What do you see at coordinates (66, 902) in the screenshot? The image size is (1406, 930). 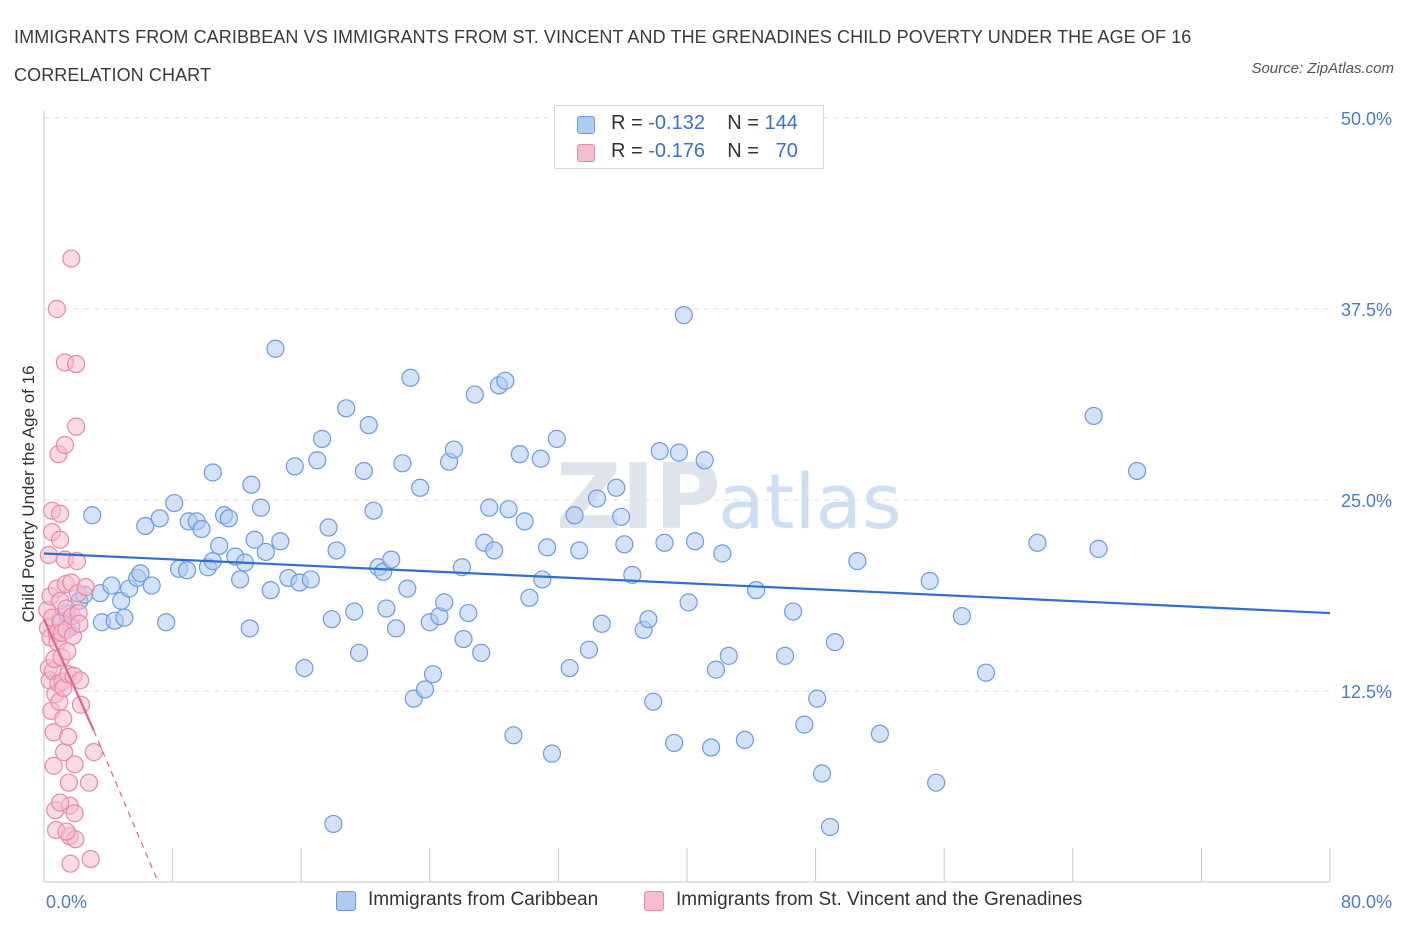 I see `x-tick-label: 0.0%` at bounding box center [66, 902].